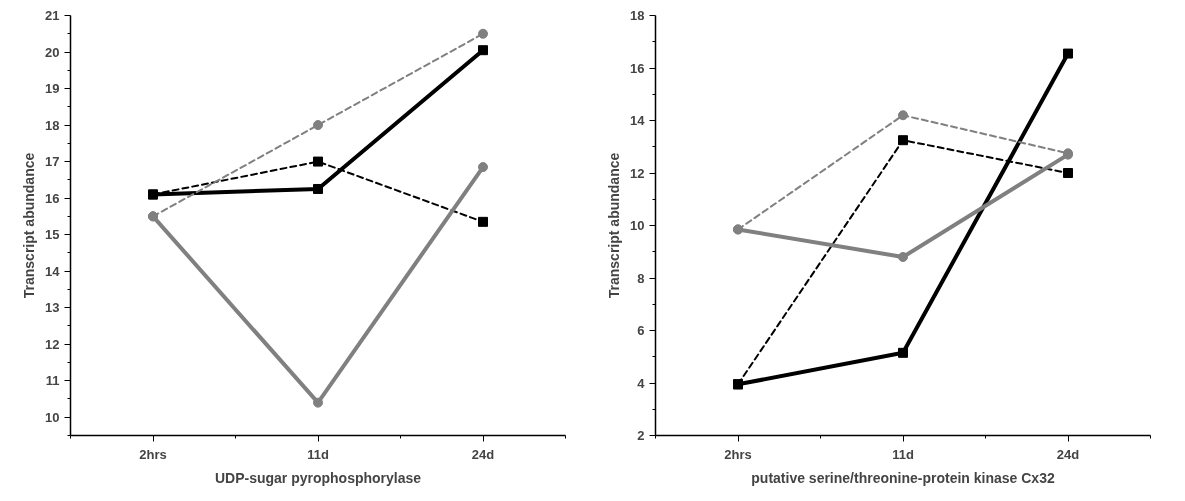 The width and height of the screenshot is (1185, 501). What do you see at coordinates (52, 162) in the screenshot?
I see `y-tick-label: 17` at bounding box center [52, 162].